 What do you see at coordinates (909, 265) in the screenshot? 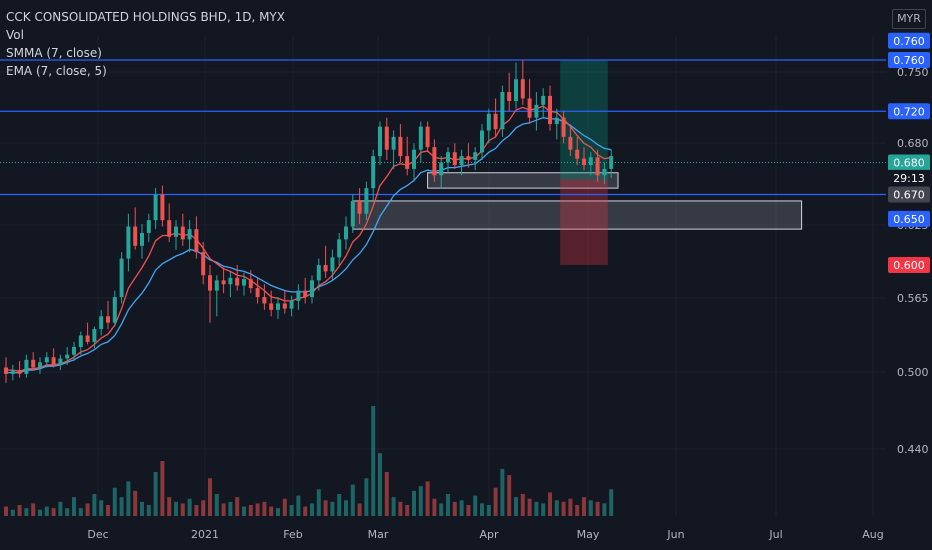
I see `price-label-box` at bounding box center [909, 265].